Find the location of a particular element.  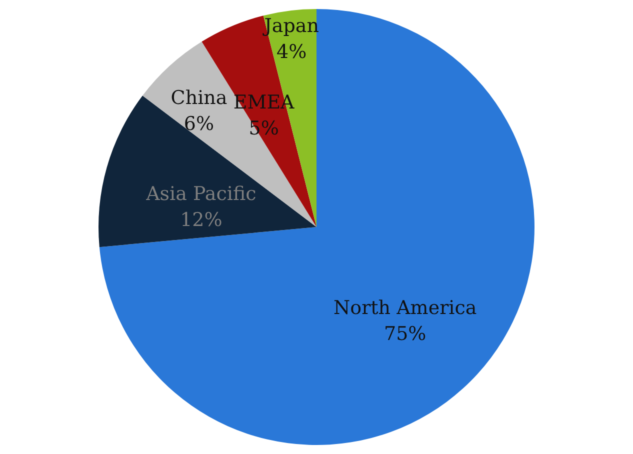

data-label: 12% is located at coordinates (201, 220).